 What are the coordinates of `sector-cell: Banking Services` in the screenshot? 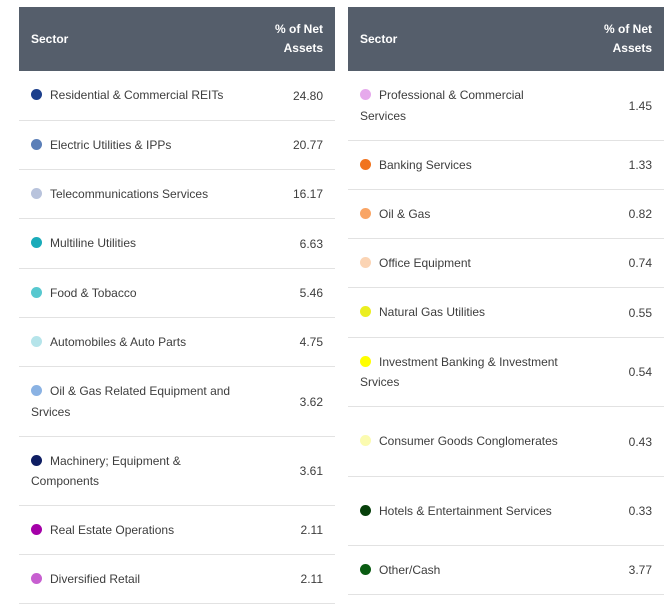 It's located at (416, 165).